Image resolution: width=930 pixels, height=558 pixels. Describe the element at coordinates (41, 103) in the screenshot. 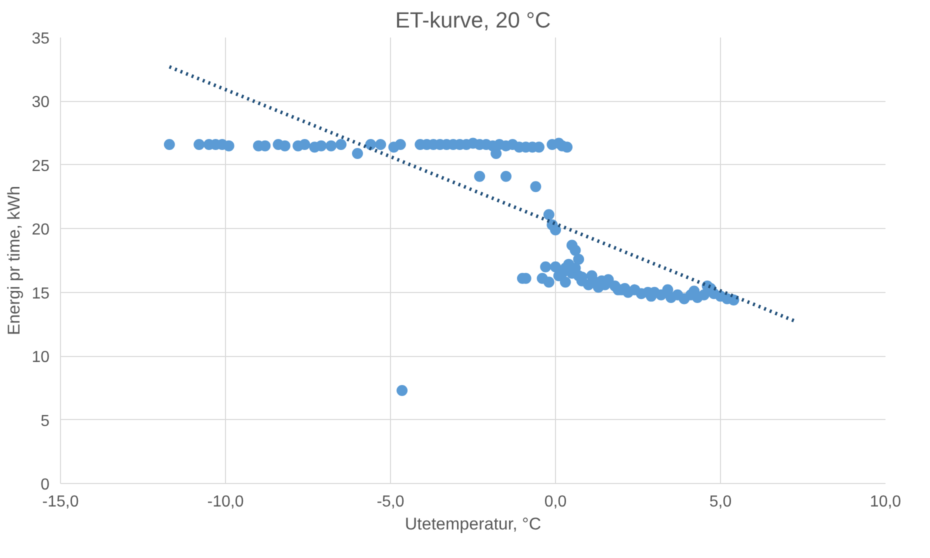

I see `y-tick-label: 30` at that location.